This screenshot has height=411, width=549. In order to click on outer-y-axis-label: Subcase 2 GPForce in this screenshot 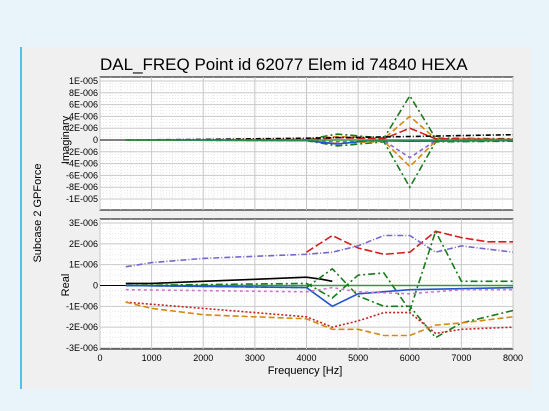, I will do `click(38, 212)`.